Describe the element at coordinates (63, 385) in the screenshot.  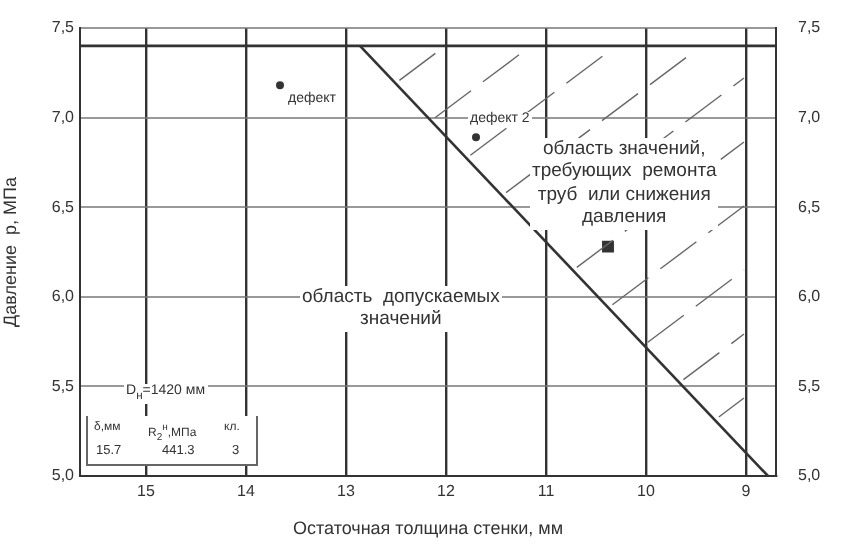
I see `y-tick-label: 5,5` at that location.